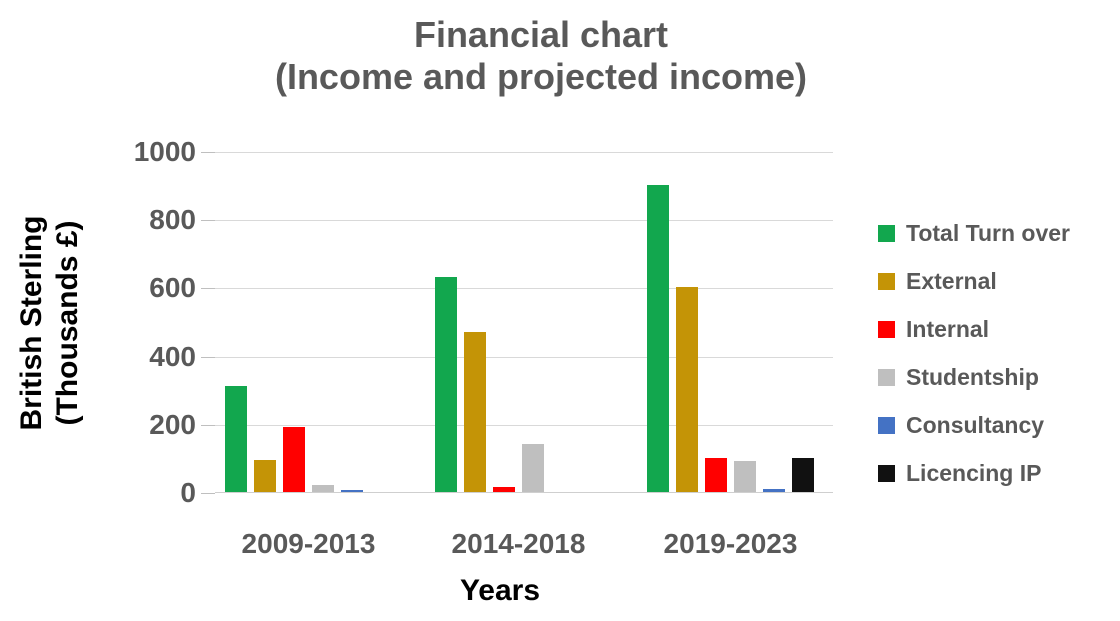 The width and height of the screenshot is (1120, 621). Describe the element at coordinates (948, 328) in the screenshot. I see `legend-label-internal: Internal` at that location.